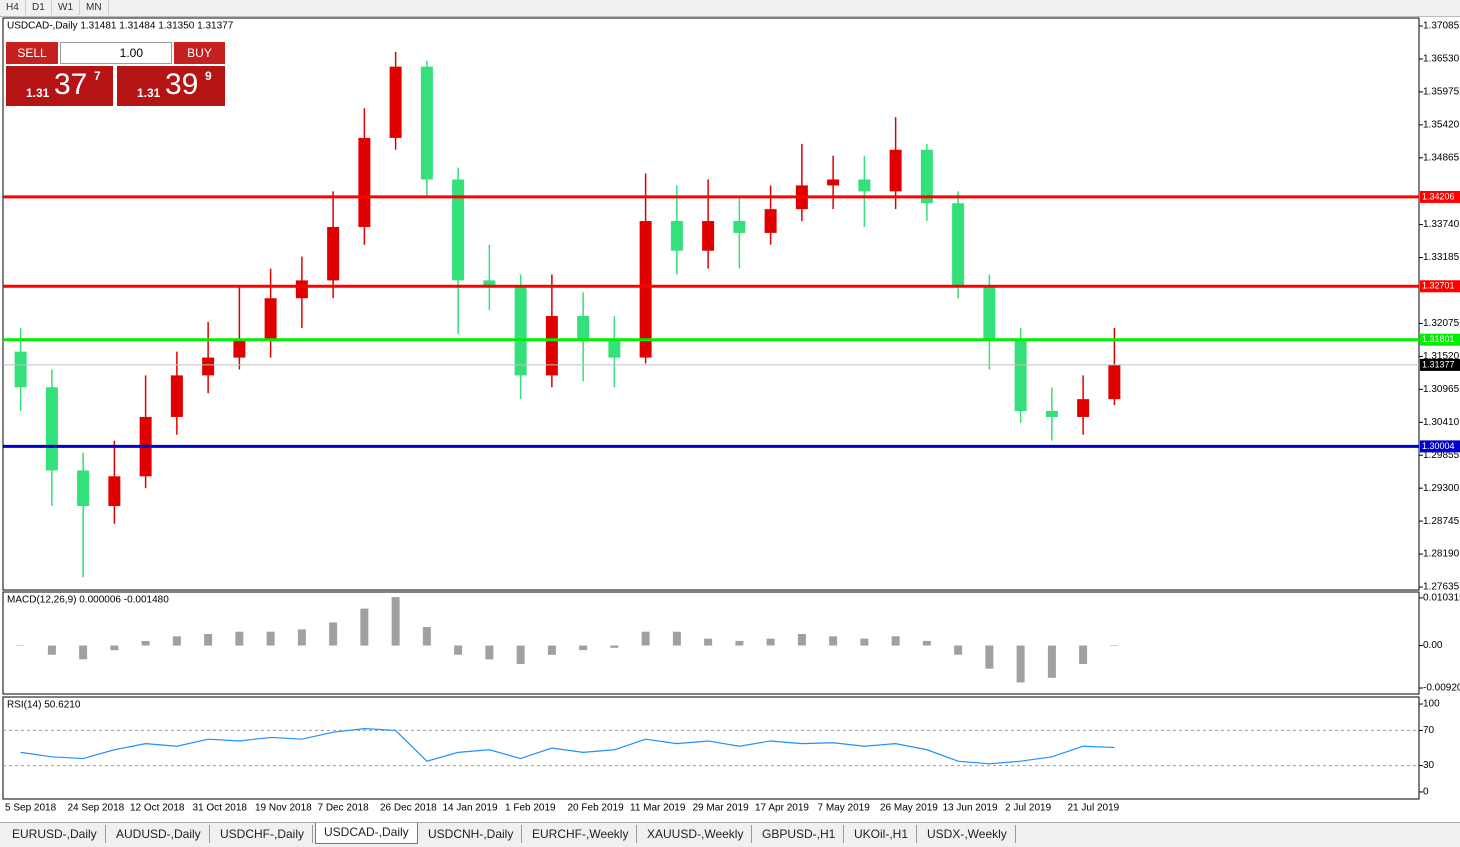 Image resolution: width=1460 pixels, height=847 pixels. I want to click on bid-small: 7, so click(97, 76).